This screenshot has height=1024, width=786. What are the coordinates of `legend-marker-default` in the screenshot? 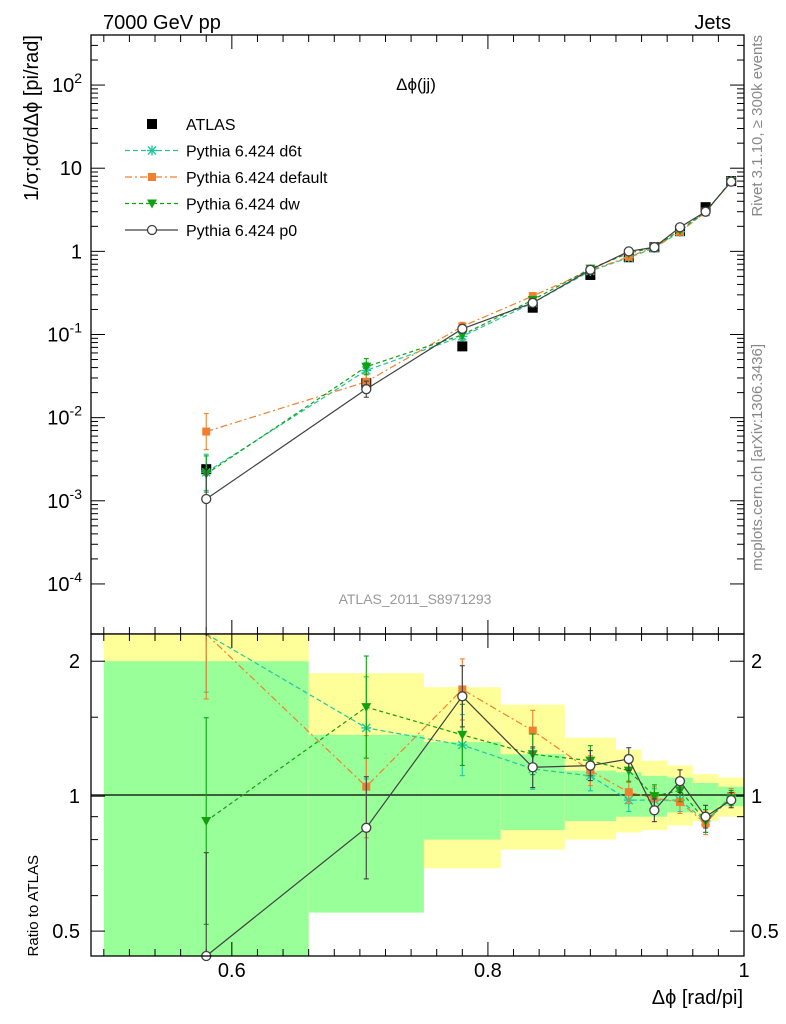 It's located at (152, 177).